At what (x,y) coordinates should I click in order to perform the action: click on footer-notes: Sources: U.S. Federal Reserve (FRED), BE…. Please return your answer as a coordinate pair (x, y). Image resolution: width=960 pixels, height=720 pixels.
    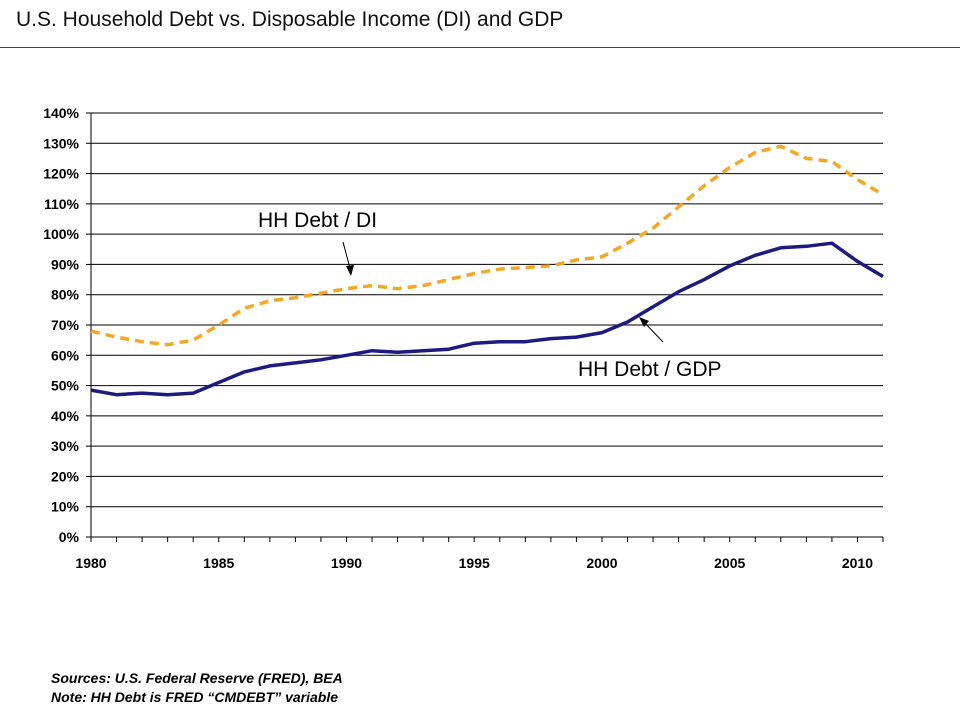
    Looking at the image, I should click on (197, 688).